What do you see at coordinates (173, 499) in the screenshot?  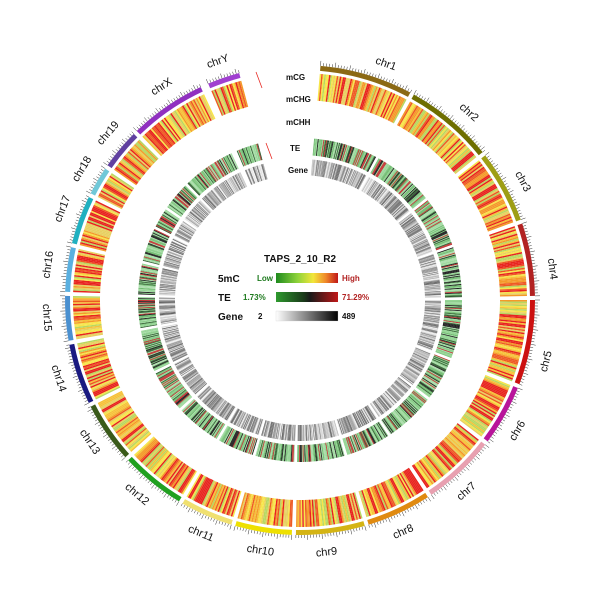 I see `tick-chr12` at bounding box center [173, 499].